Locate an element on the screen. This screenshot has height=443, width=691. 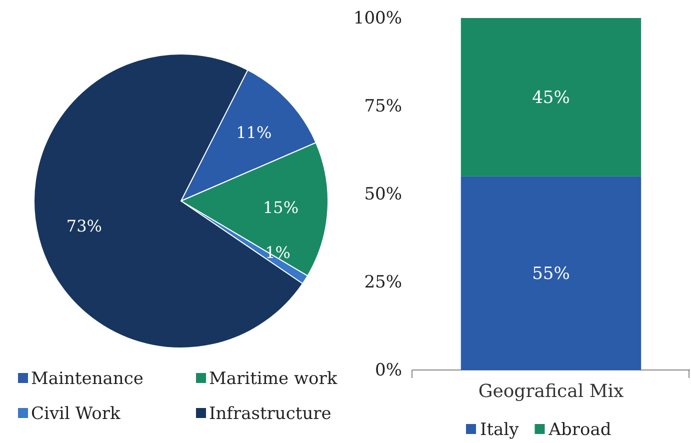
y-tick-label: 25% is located at coordinates (383, 282).